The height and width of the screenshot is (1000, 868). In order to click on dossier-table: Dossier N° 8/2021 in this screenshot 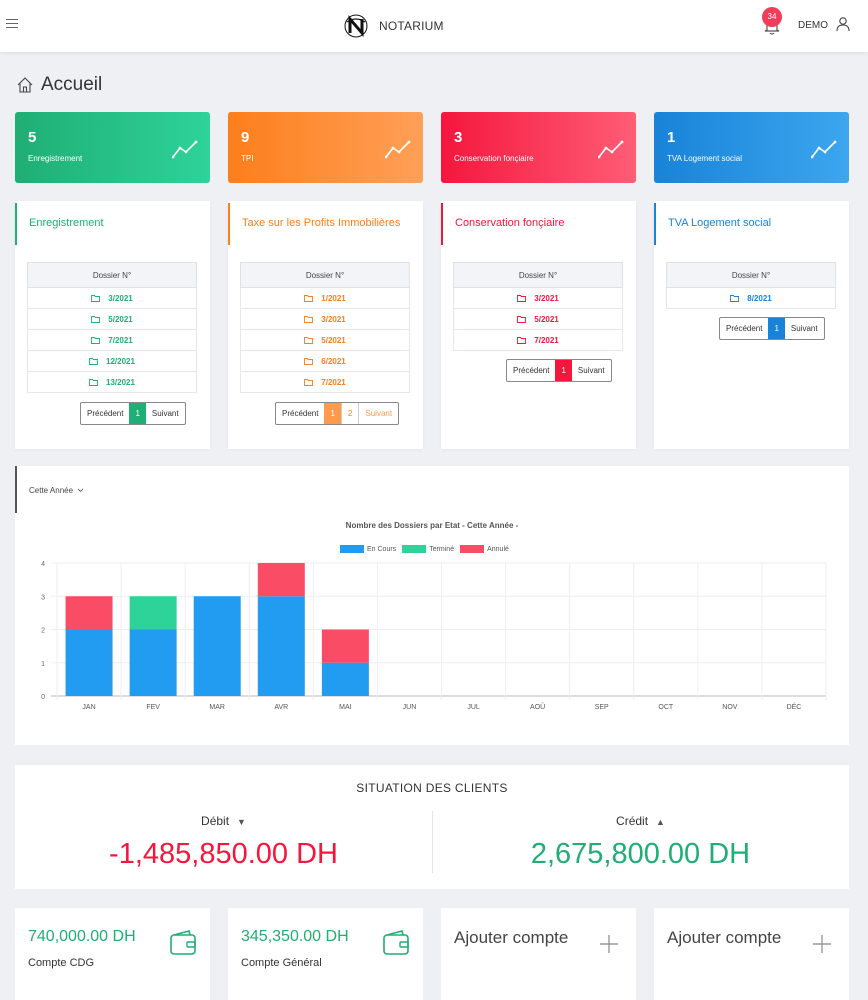, I will do `click(751, 285)`.